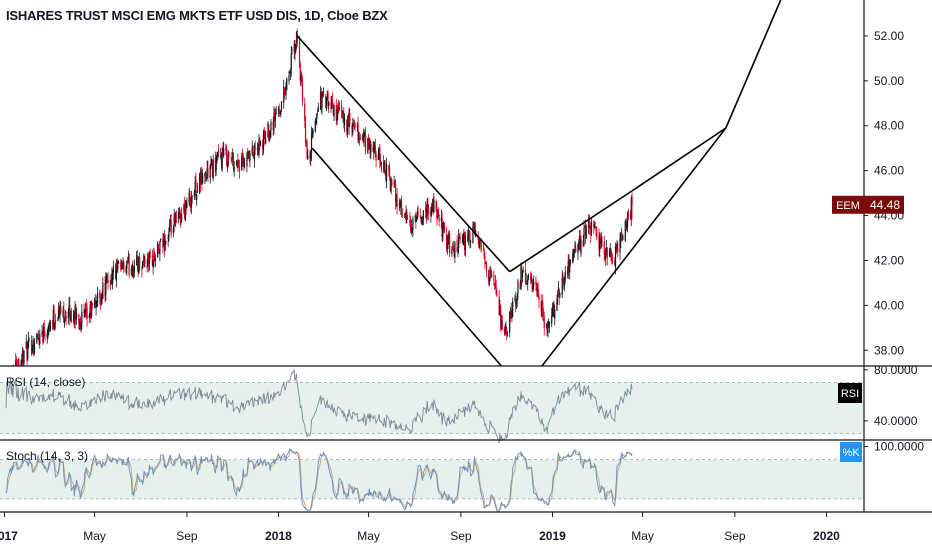  I want to click on date-tick-label: 2019, so click(552, 536).